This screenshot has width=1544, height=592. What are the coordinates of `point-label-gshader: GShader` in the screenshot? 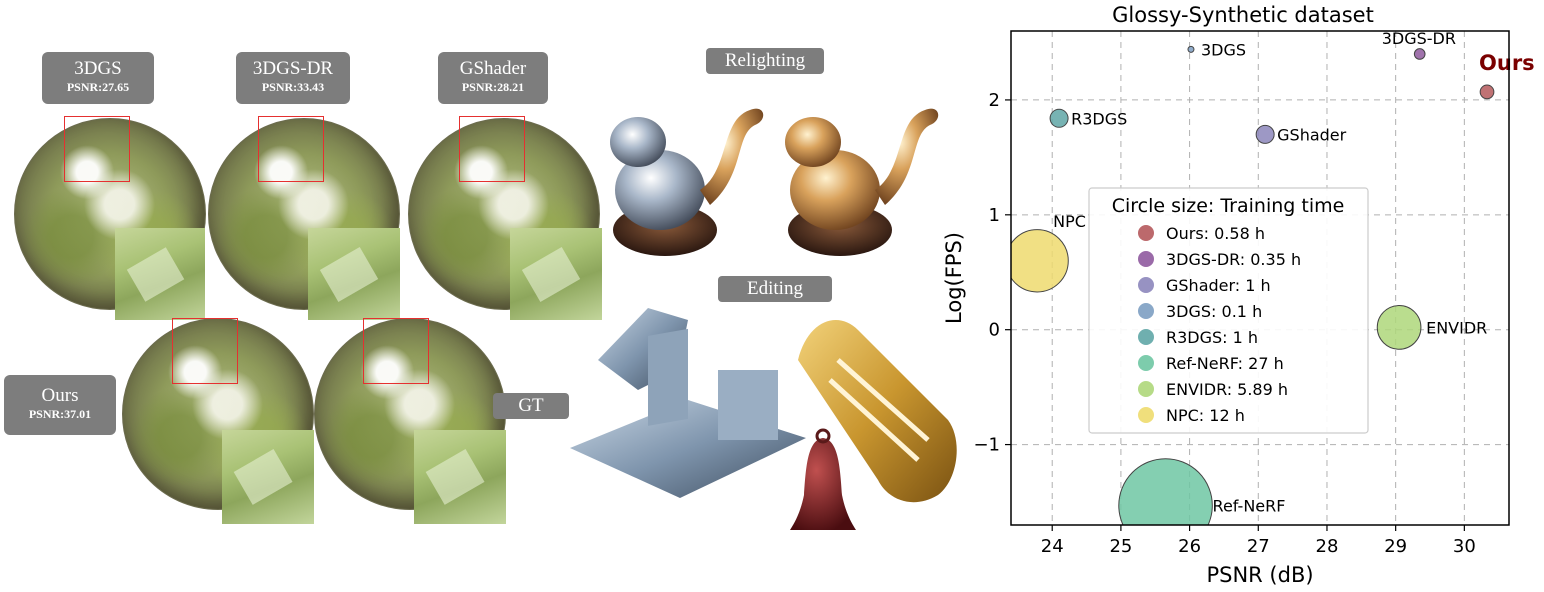 It's located at (1312, 134).